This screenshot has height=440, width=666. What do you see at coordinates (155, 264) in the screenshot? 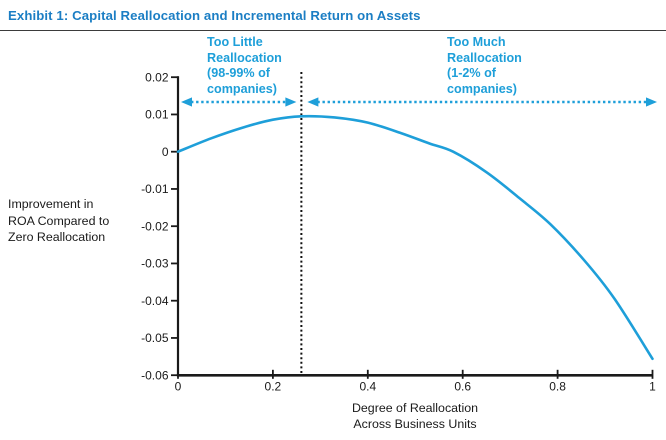
I see `y-tick-label: -0.03` at bounding box center [155, 264].